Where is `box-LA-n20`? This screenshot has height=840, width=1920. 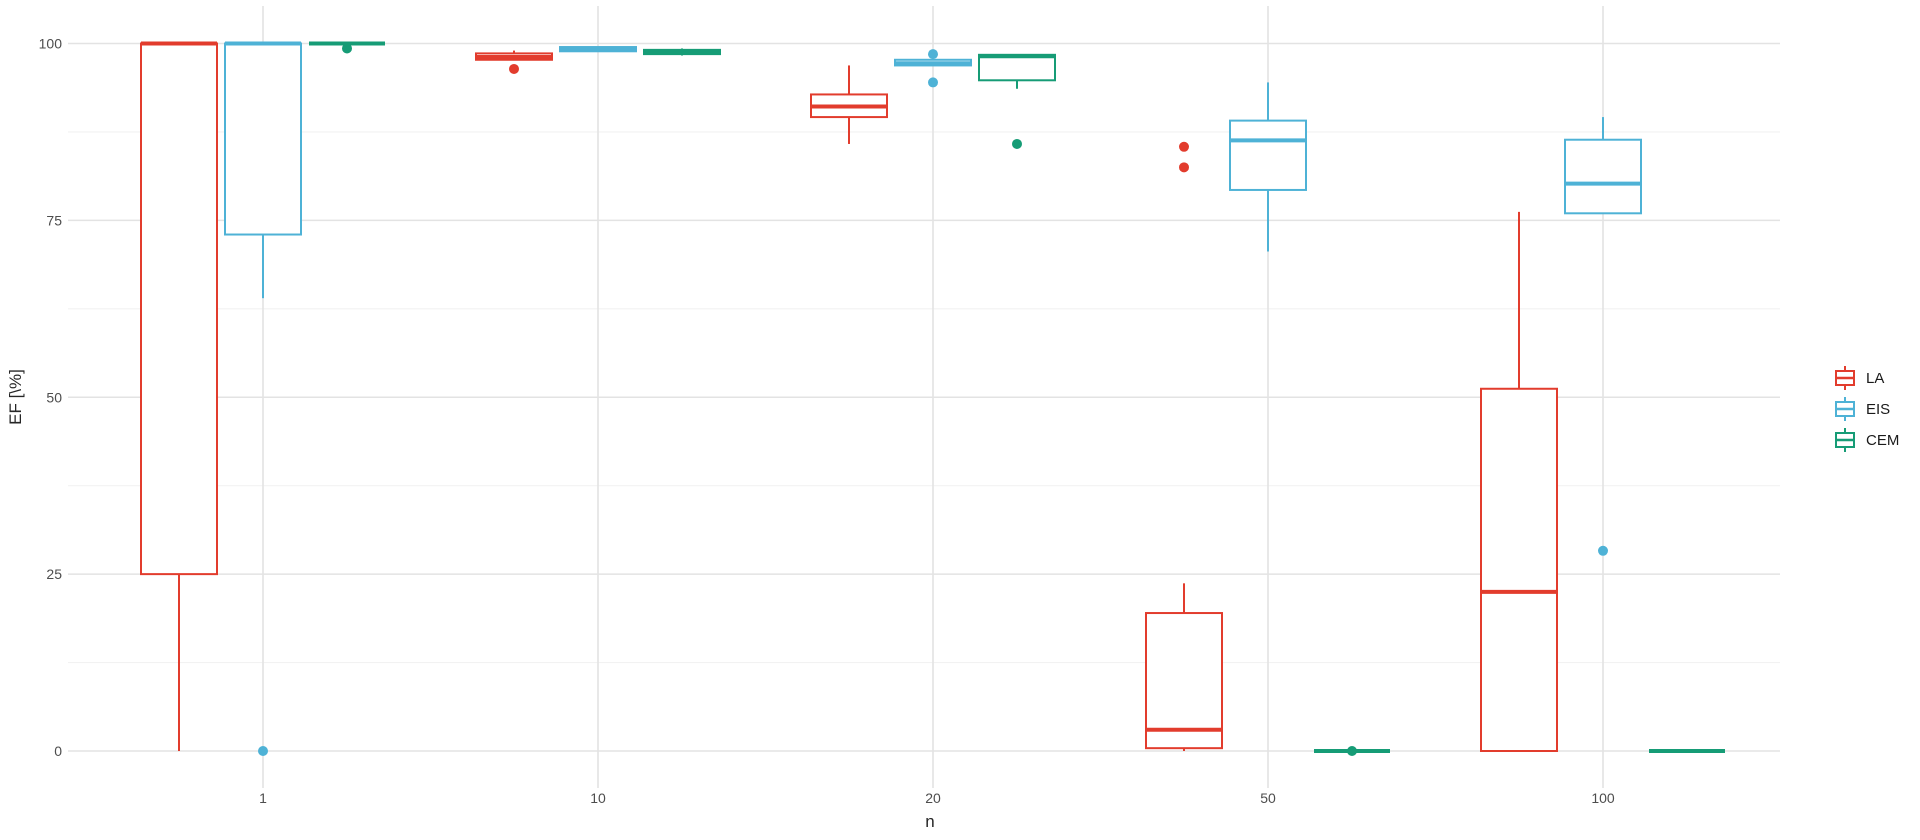
box-LA-n20 is located at coordinates (849, 104).